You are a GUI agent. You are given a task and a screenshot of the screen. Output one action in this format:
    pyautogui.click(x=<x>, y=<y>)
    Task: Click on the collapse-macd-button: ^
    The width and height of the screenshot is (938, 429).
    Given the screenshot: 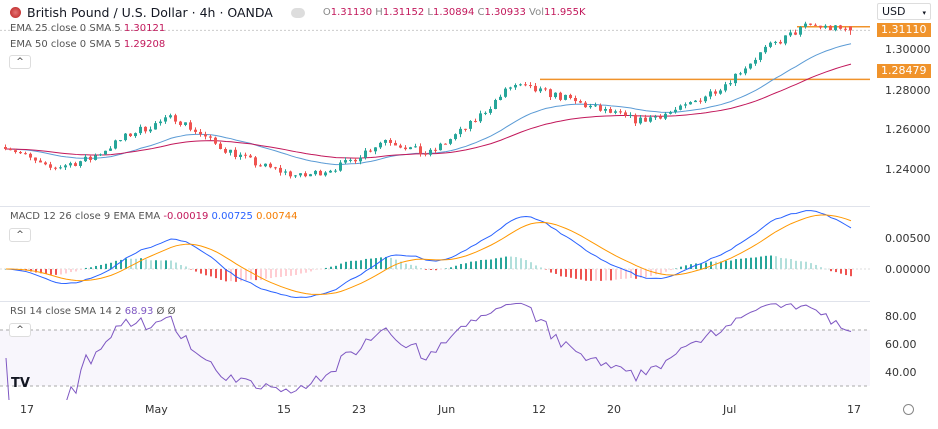 What is the action you would take?
    pyautogui.click(x=20, y=235)
    